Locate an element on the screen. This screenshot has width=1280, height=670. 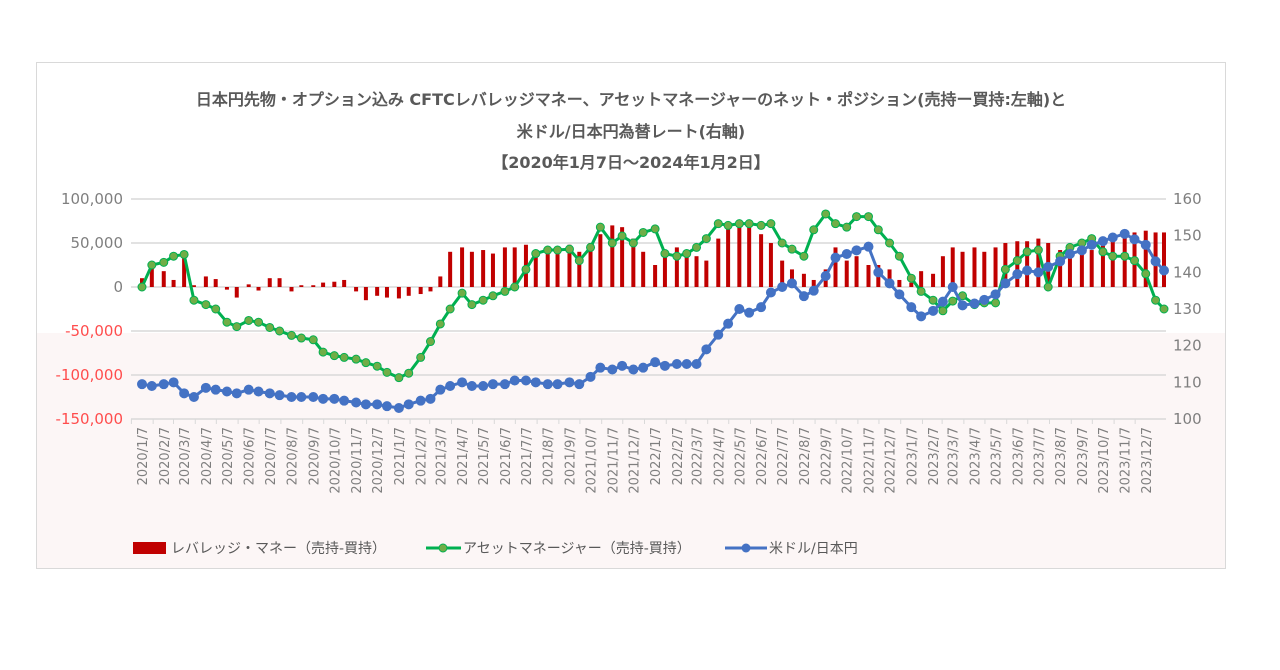
x-tick-label: 2020/7/7 is located at coordinates (271, 456).